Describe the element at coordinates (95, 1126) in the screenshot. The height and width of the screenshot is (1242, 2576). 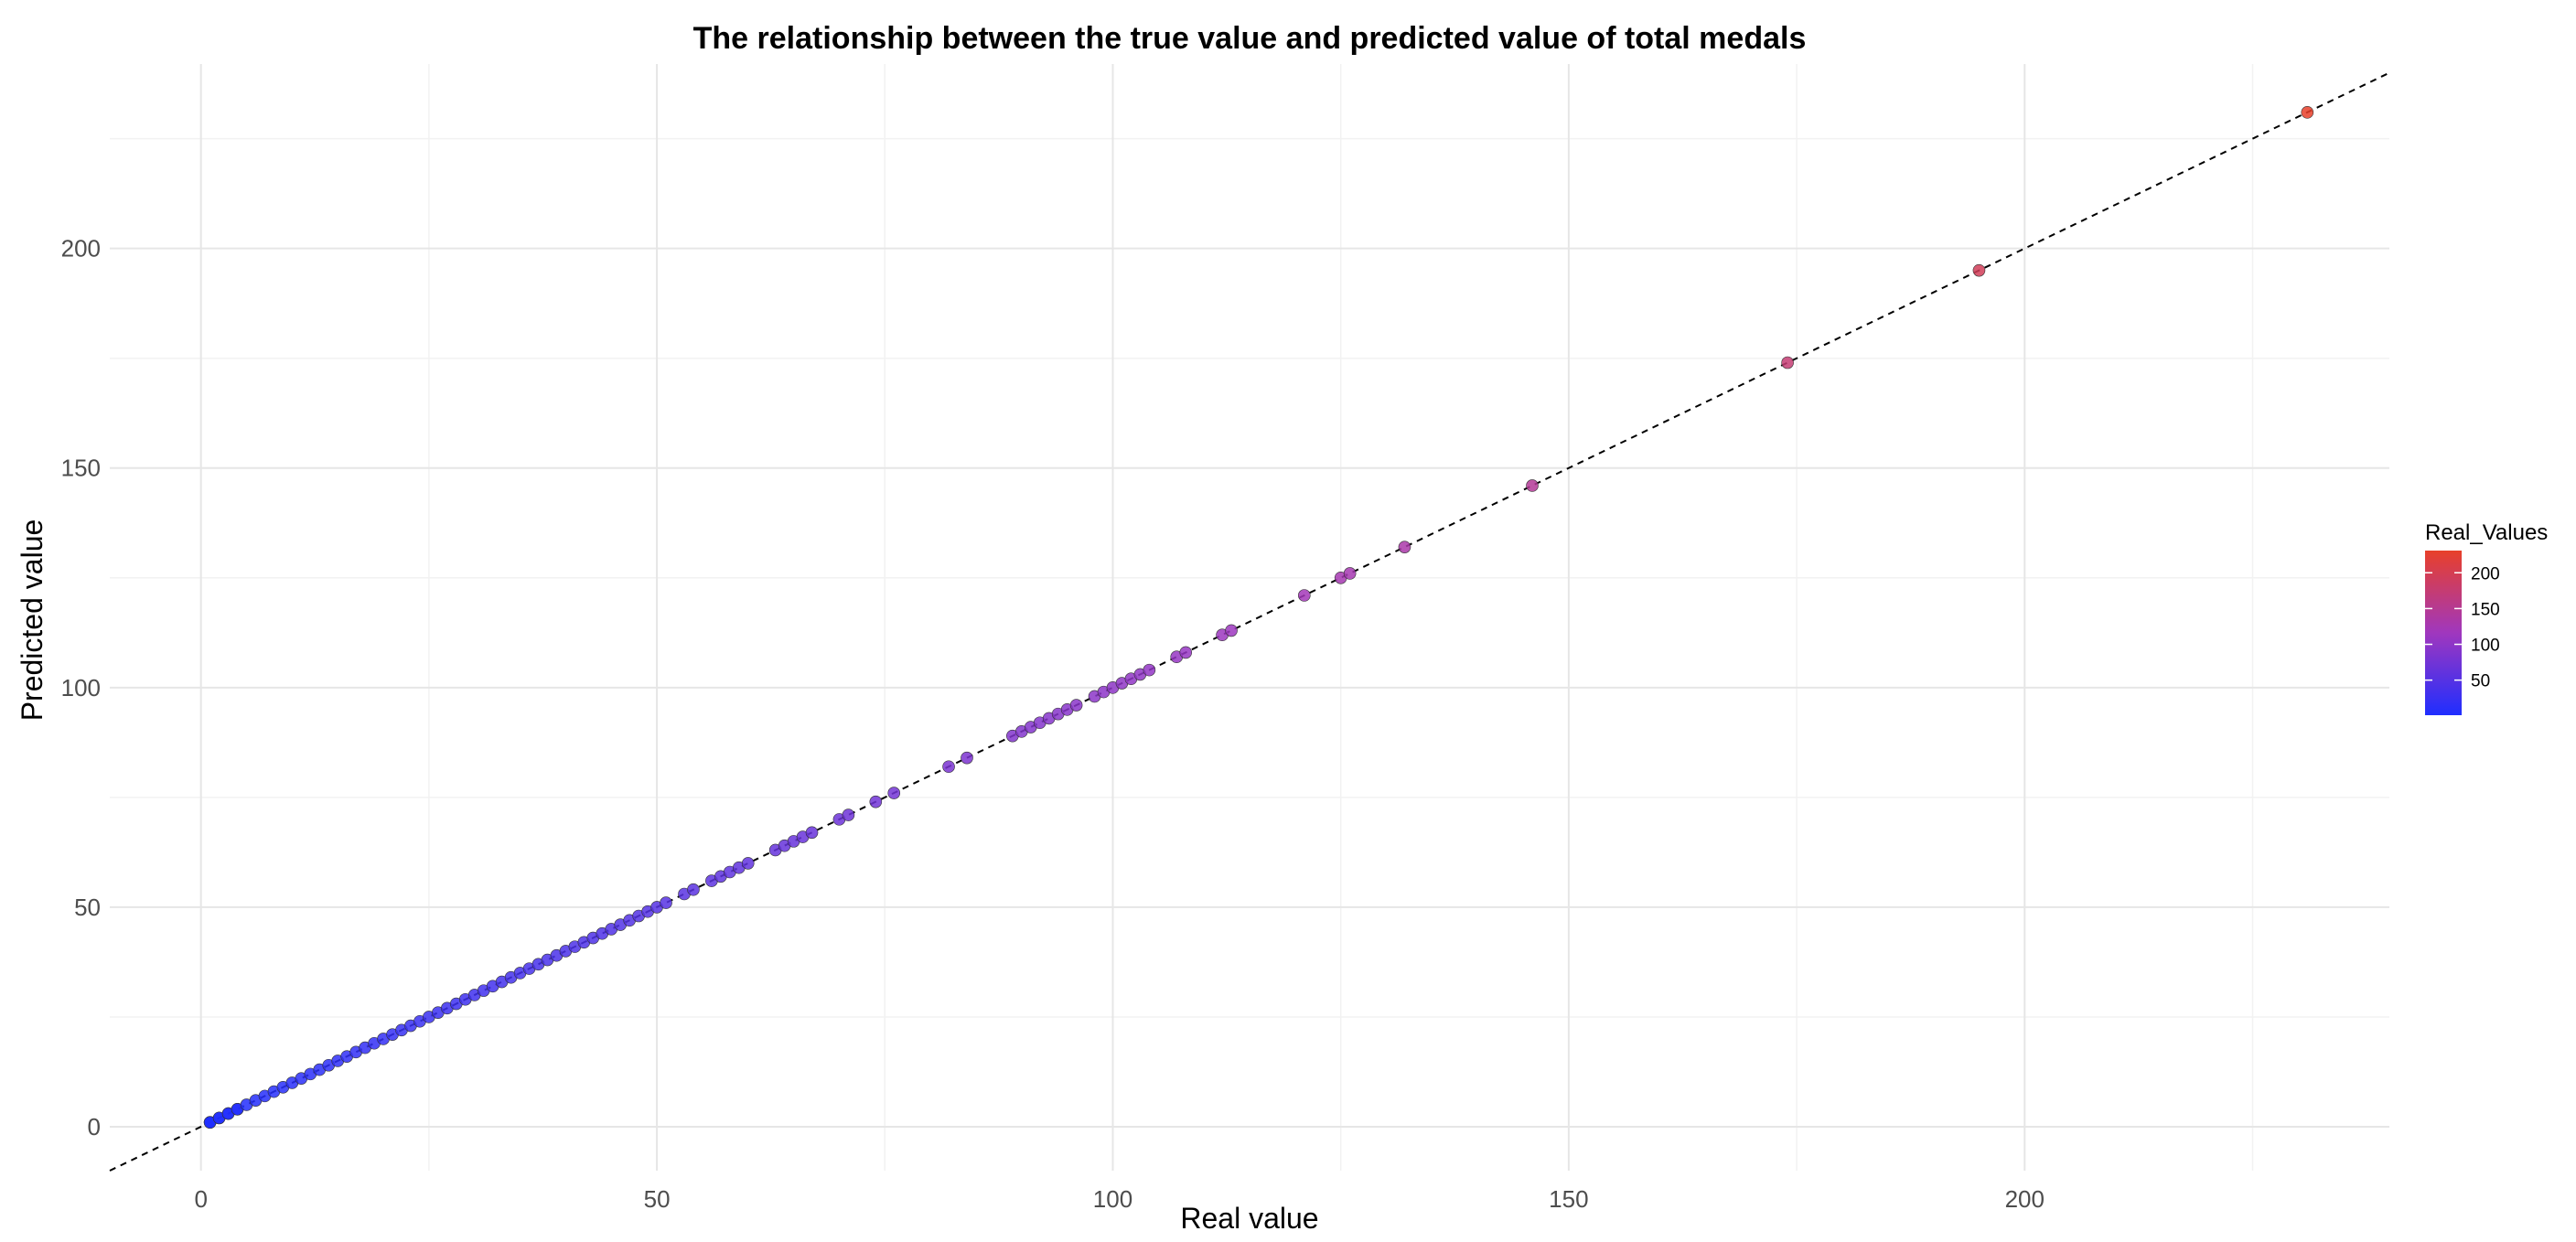
I see `y-tick-label: 0` at that location.